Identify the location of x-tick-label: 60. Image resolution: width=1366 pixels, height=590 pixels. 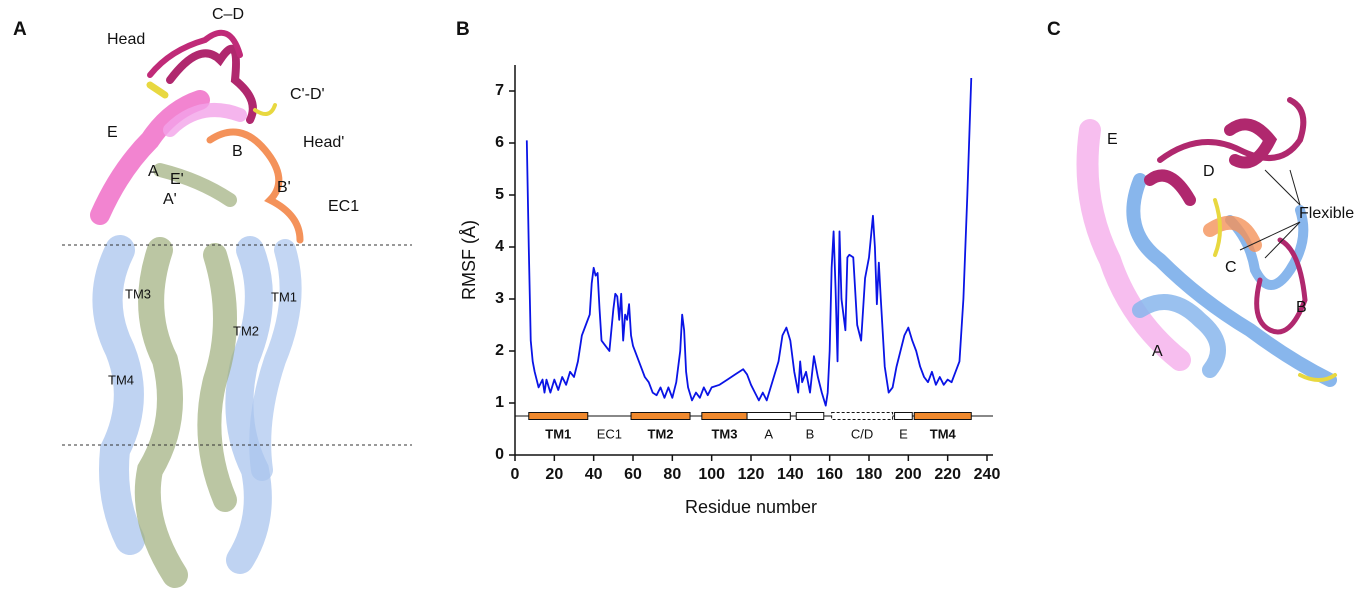
(633, 474).